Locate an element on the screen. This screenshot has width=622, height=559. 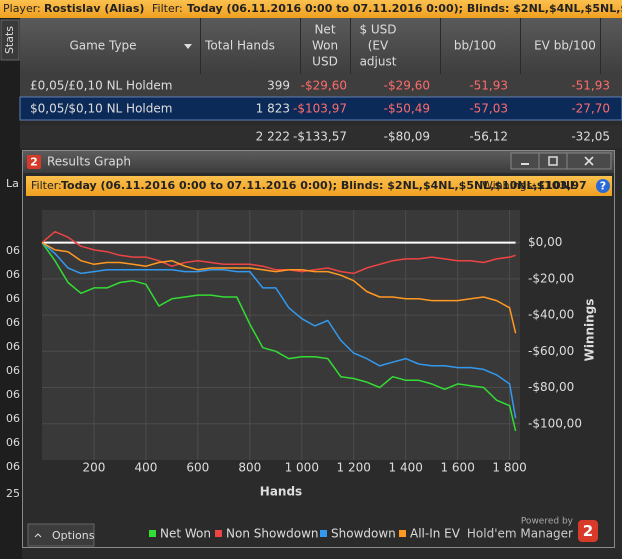
cell: -$50,49 is located at coordinates (407, 109).